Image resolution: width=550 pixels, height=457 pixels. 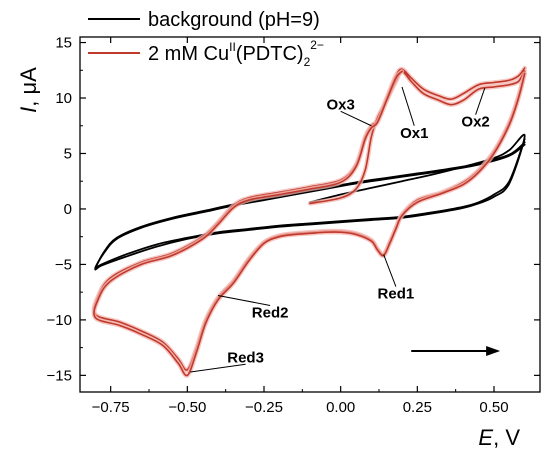 What do you see at coordinates (59, 375) in the screenshot?
I see `y-tick-label: −15` at bounding box center [59, 375].